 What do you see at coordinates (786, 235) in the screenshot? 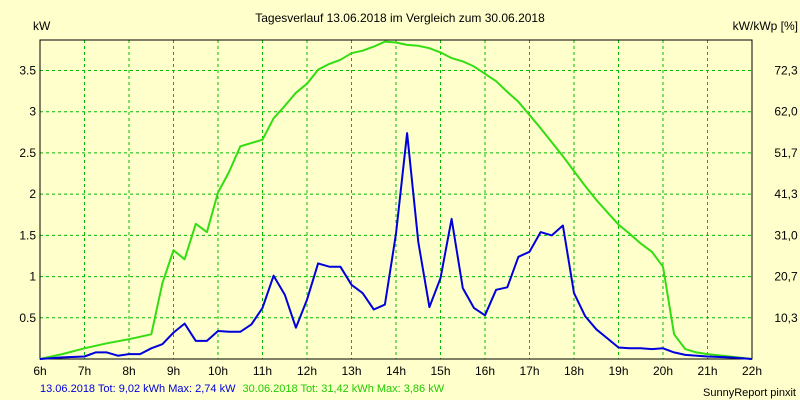
I see `y-right-tick-label: 31,0` at bounding box center [786, 235].